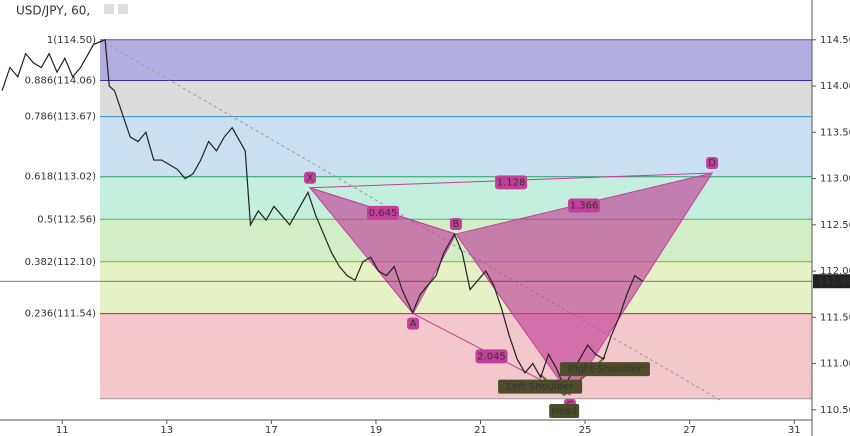 The height and width of the screenshot is (436, 850). What do you see at coordinates (794, 430) in the screenshot?
I see `x-tick-label: 31` at bounding box center [794, 430].